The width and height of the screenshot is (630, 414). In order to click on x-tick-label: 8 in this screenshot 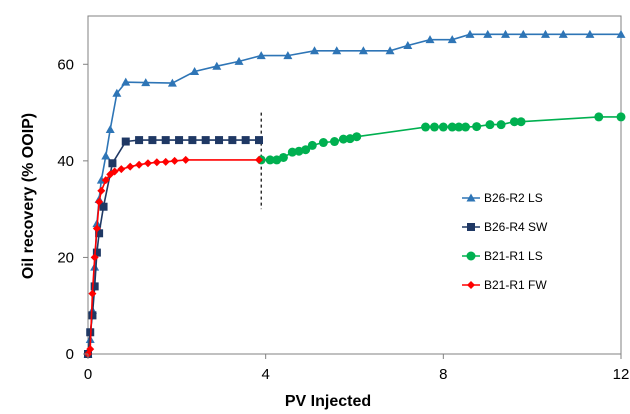, I will do `click(443, 374)`.